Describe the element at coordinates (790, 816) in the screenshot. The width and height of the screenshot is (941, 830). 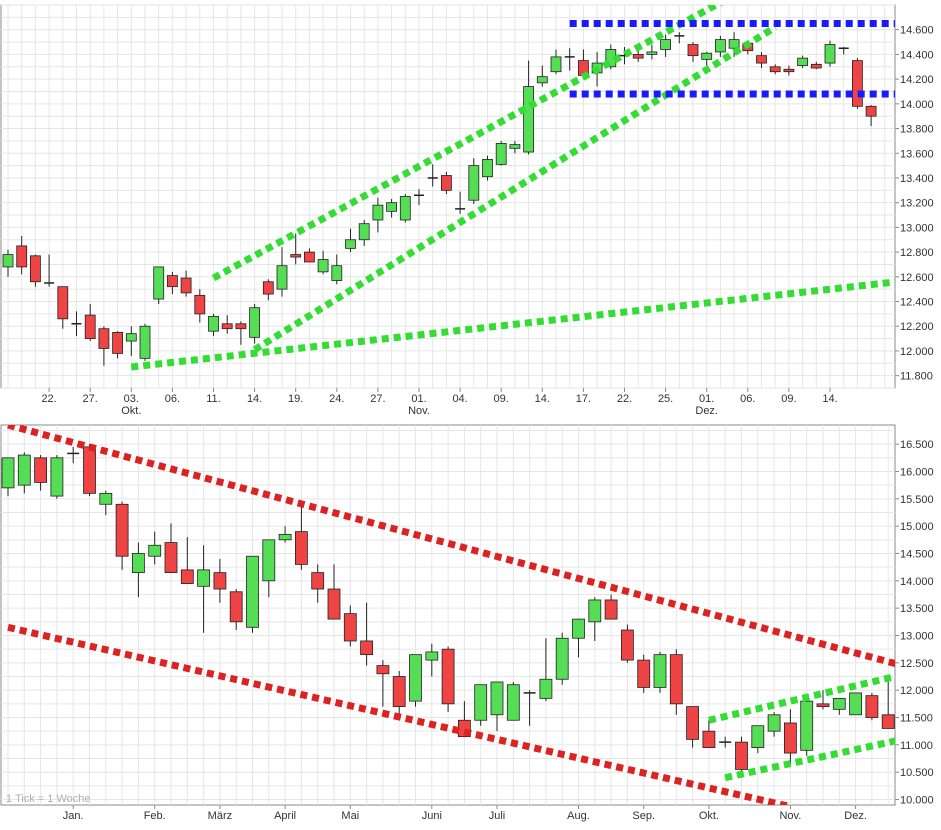
I see `x-tick-label: Nov.` at that location.